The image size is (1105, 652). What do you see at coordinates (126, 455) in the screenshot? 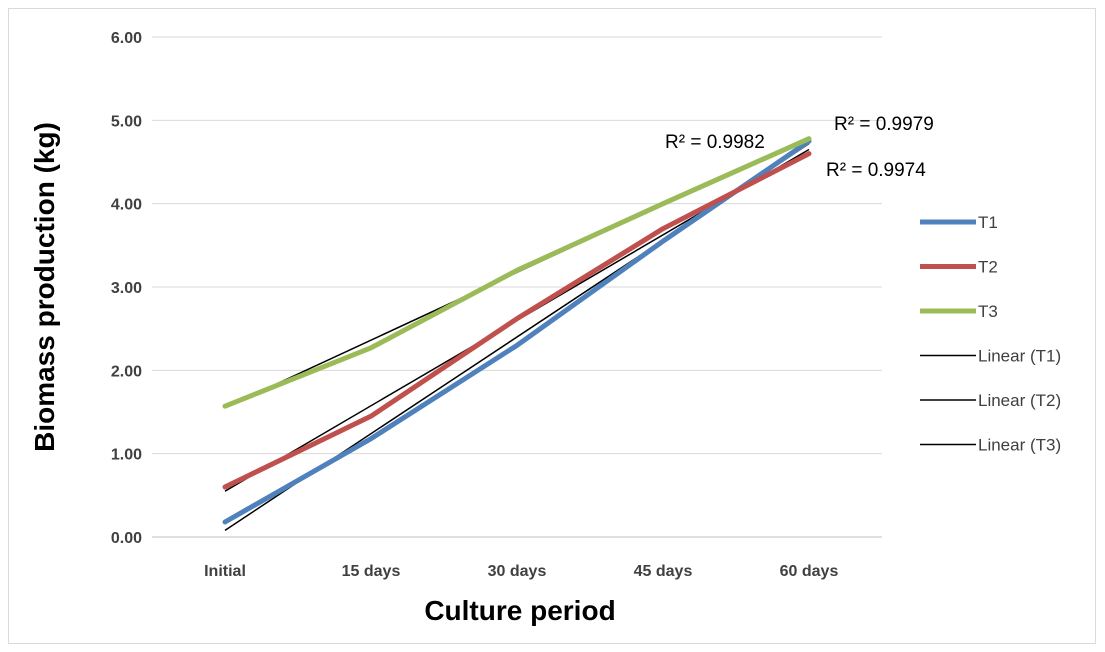
I see `y-tick-label: 1.00` at bounding box center [126, 455].